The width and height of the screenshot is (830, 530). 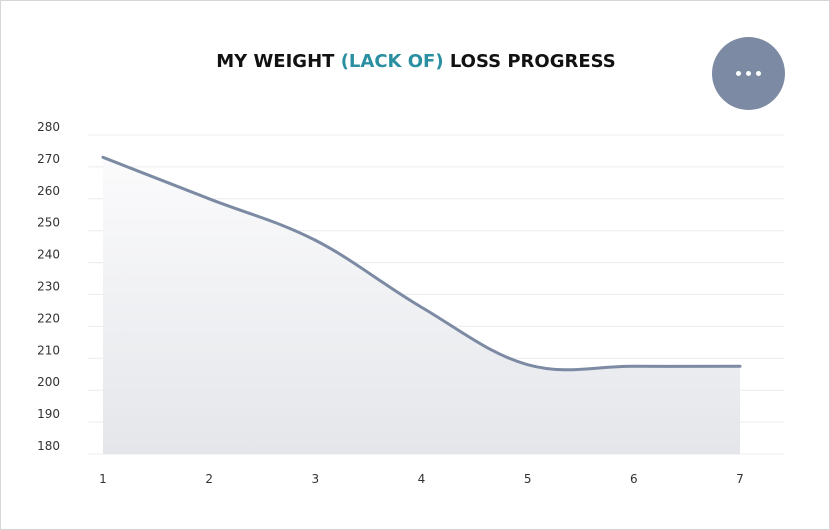 What do you see at coordinates (48, 414) in the screenshot?
I see `y-tick-label: 190` at bounding box center [48, 414].